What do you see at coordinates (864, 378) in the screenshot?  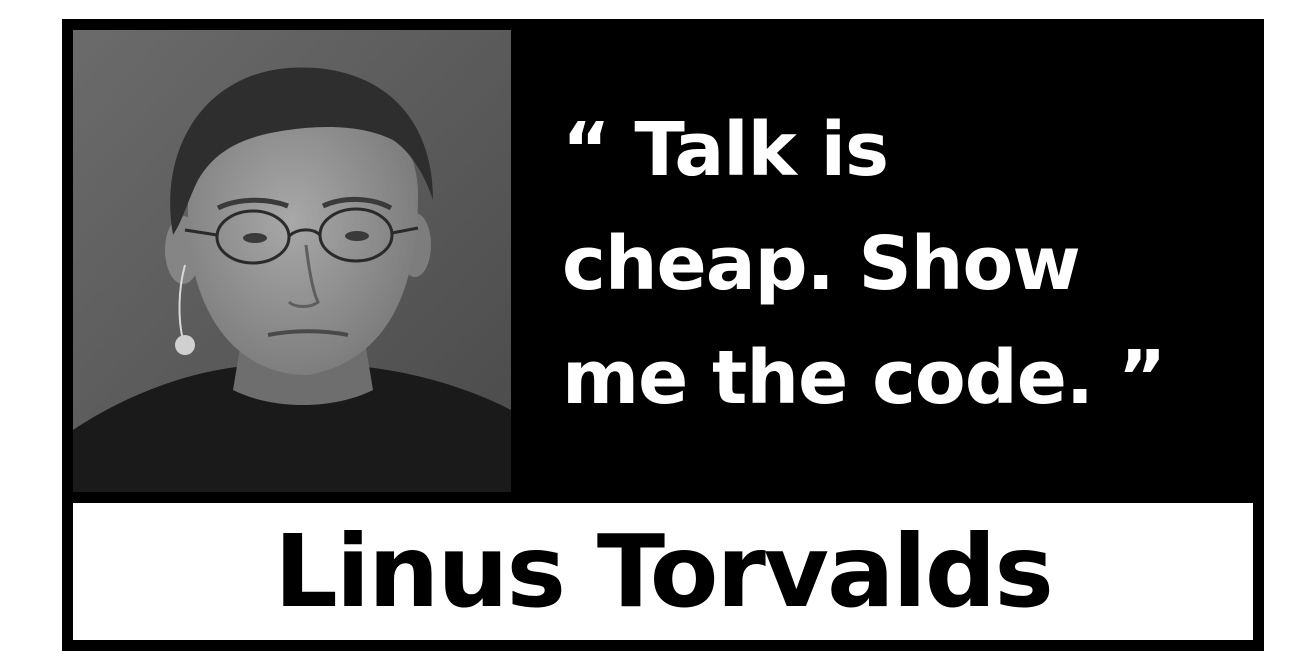 I see `quote-line: me the code. ”` at bounding box center [864, 378].